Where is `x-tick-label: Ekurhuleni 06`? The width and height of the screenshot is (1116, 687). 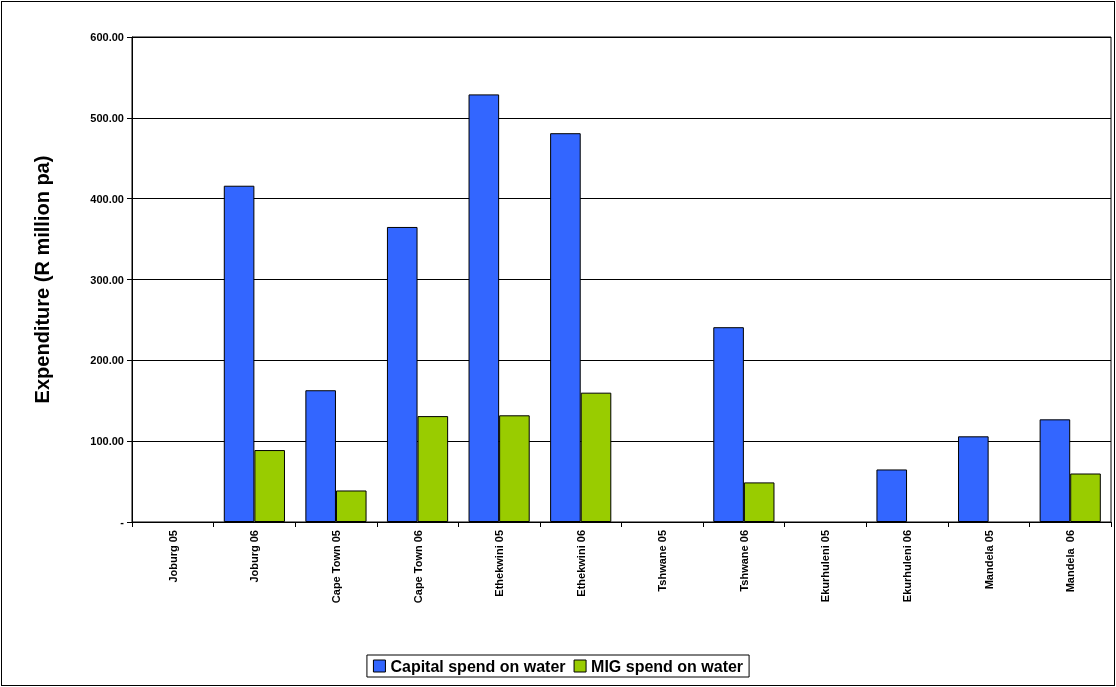
x-tick-label: Ekurhuleni 06 is located at coordinates (907, 566).